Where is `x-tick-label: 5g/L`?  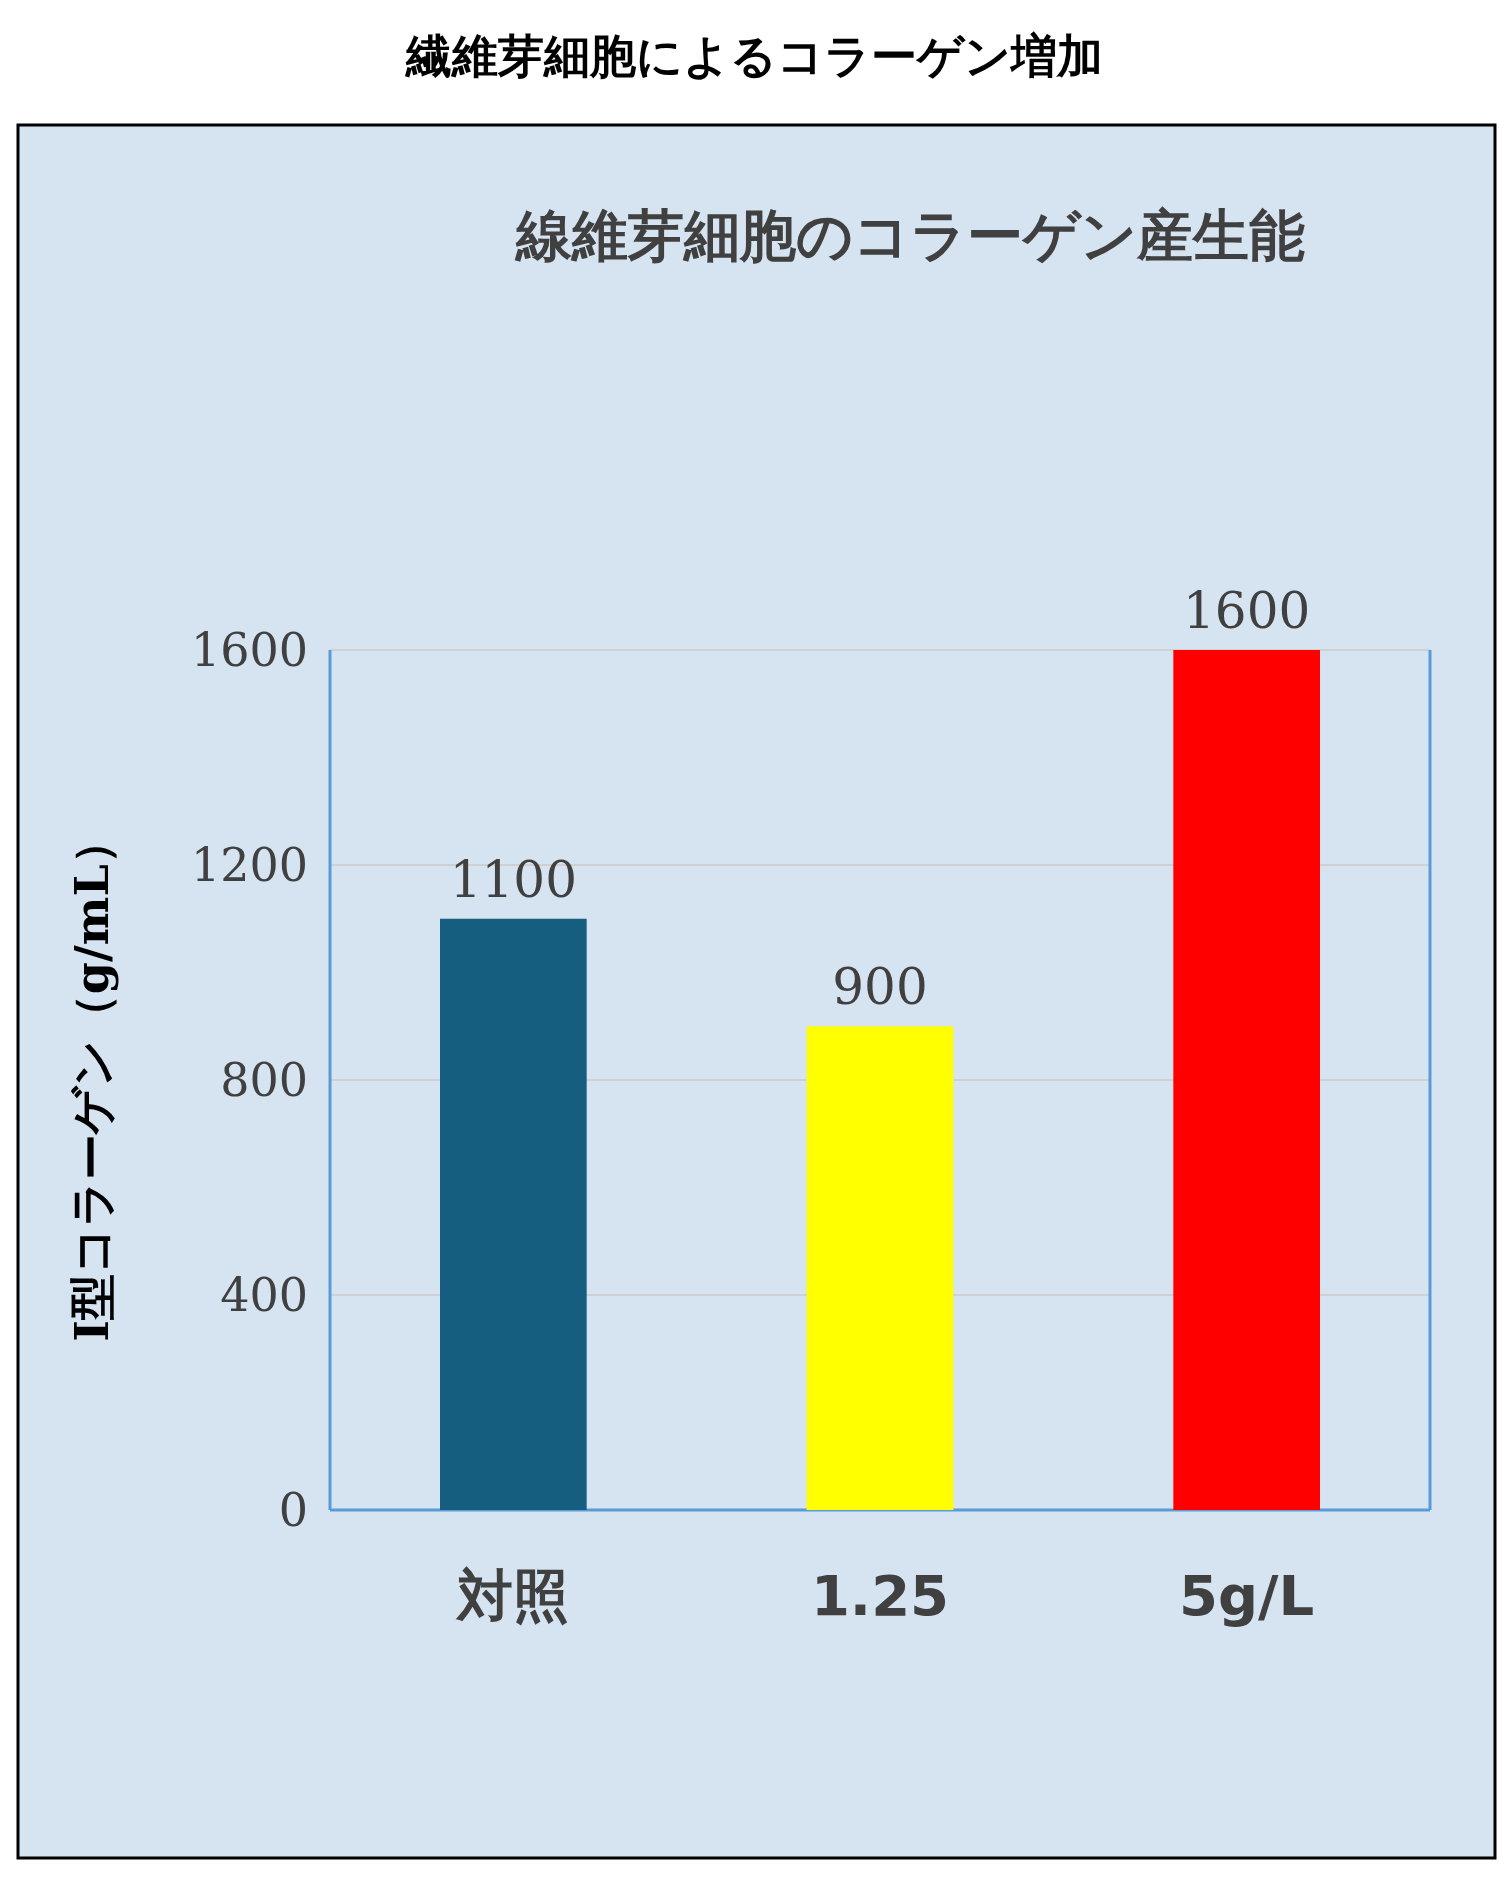
x-tick-label: 5g/L is located at coordinates (1247, 1595).